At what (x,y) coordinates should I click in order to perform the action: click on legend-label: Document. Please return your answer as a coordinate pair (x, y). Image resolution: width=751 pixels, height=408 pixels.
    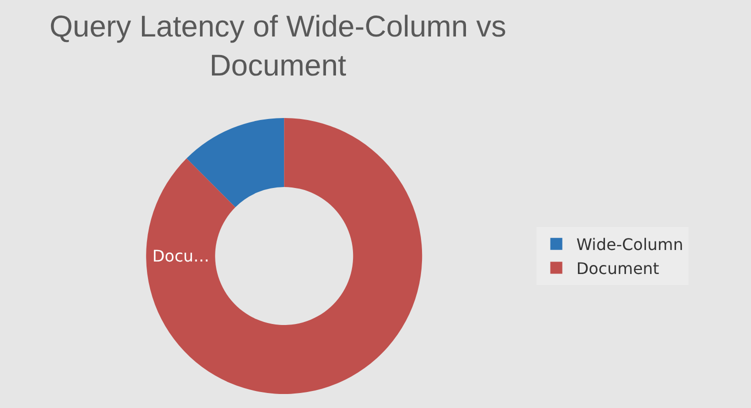
    Looking at the image, I should click on (618, 268).